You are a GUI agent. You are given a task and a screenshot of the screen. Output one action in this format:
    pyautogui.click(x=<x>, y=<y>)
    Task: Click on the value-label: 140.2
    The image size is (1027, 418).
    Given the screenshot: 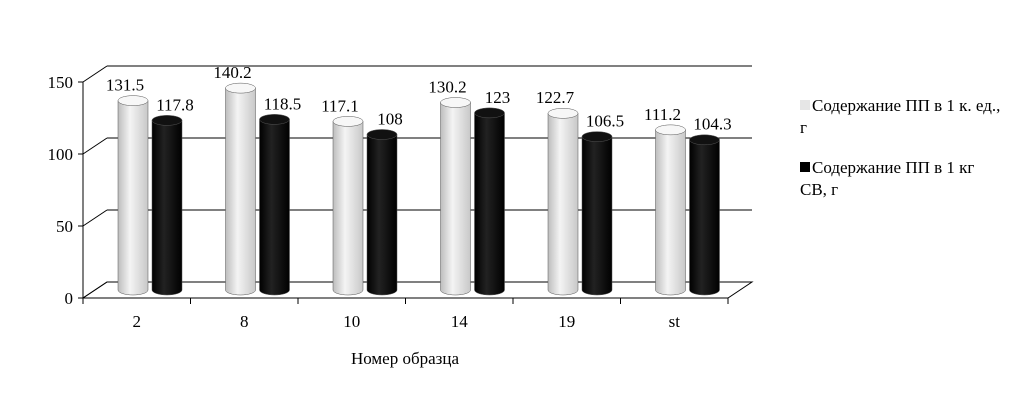 What is the action you would take?
    pyautogui.click(x=232, y=72)
    